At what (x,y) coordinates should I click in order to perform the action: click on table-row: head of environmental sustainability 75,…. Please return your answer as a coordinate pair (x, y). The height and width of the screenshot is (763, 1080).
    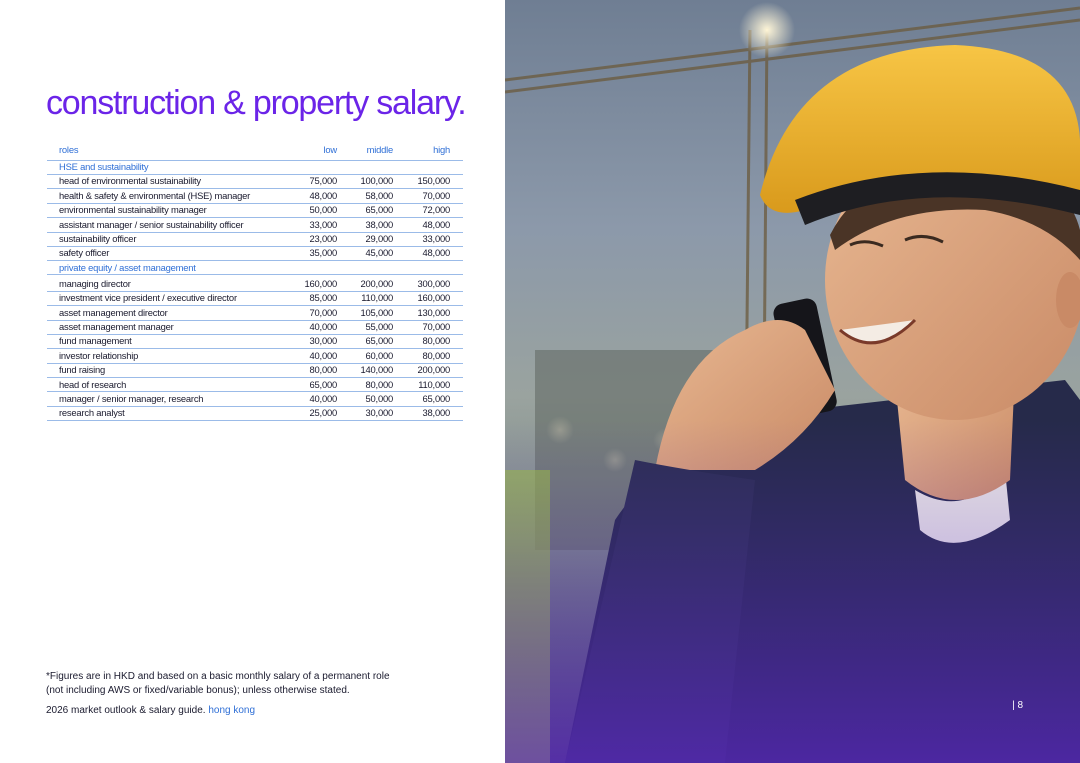
    Looking at the image, I should click on (255, 182).